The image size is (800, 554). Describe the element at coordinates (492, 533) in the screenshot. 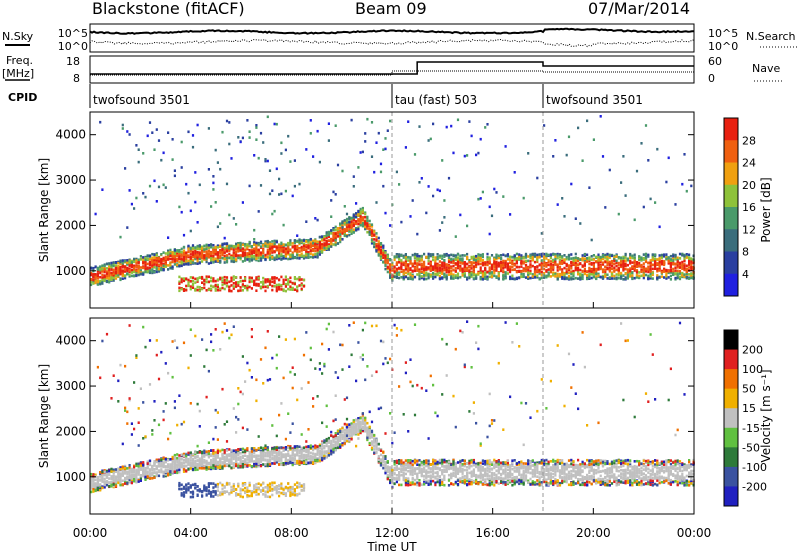

I see `x-tick-label: 16:00` at that location.